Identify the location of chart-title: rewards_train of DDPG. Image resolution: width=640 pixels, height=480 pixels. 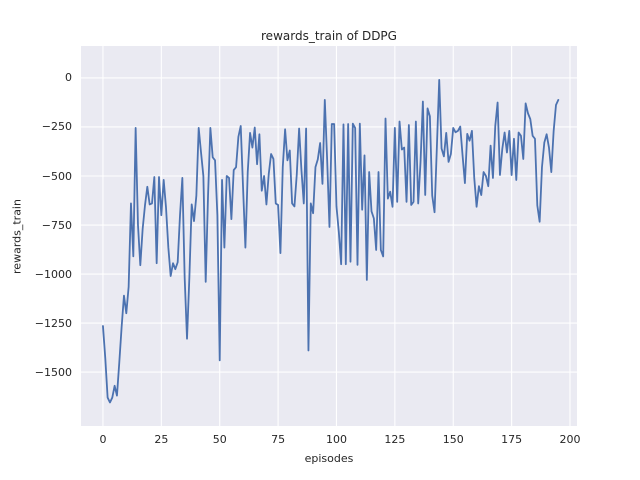
(329, 36).